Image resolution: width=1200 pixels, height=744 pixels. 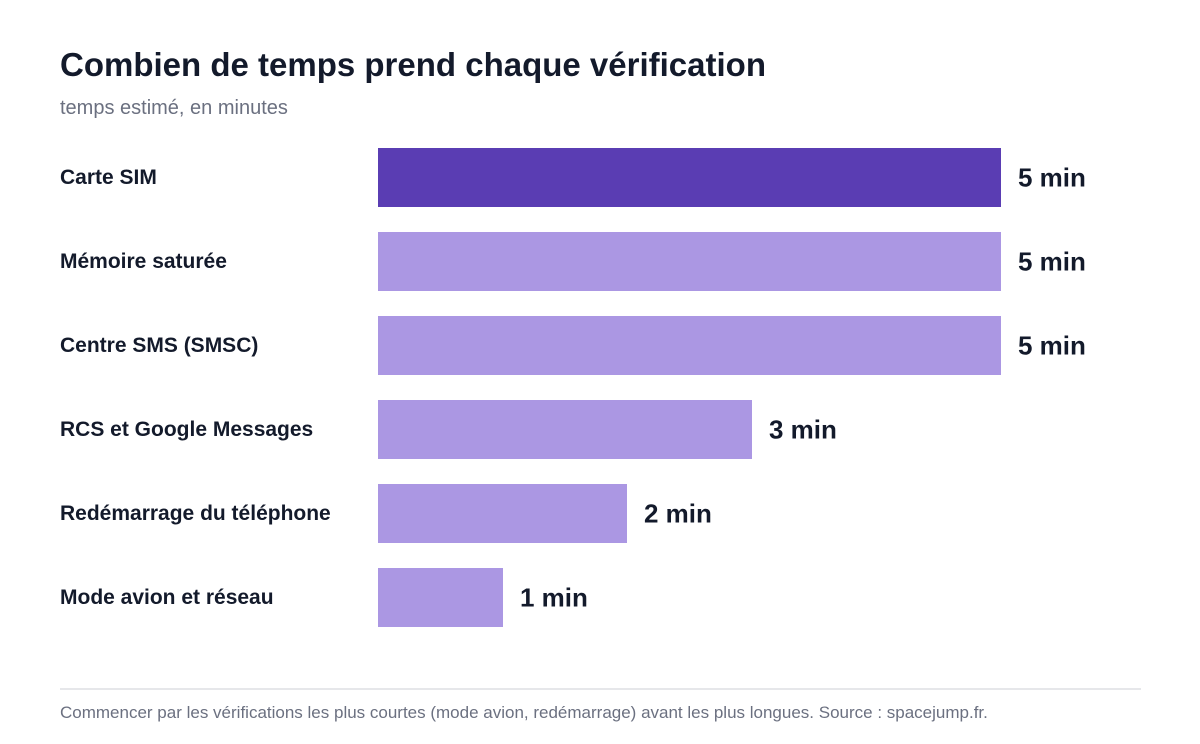 What do you see at coordinates (167, 597) in the screenshot?
I see `category-label: Mode avion et réseau` at bounding box center [167, 597].